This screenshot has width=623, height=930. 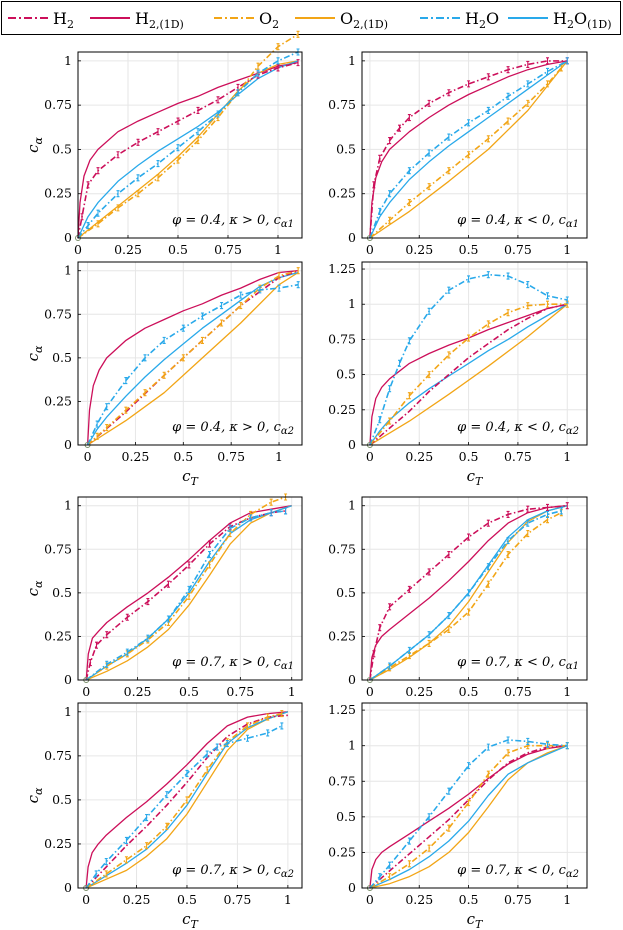 I want to click on y-tick-label: 1.25, so click(x=342, y=268).